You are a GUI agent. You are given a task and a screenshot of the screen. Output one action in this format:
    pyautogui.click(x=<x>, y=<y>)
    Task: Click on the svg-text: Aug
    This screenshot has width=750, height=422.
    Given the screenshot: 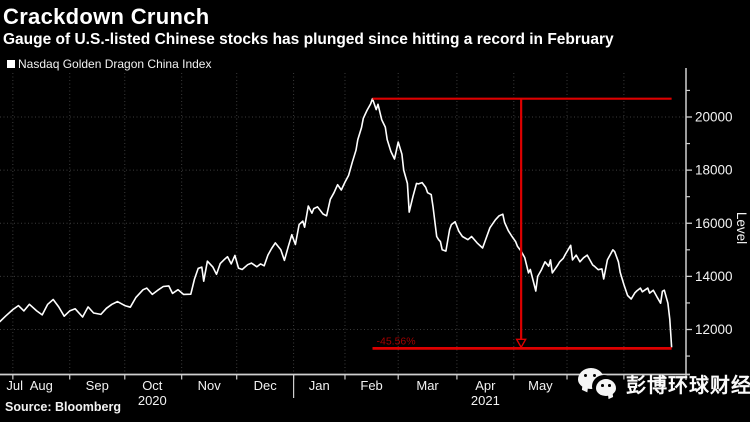 What is the action you would take?
    pyautogui.click(x=41, y=385)
    